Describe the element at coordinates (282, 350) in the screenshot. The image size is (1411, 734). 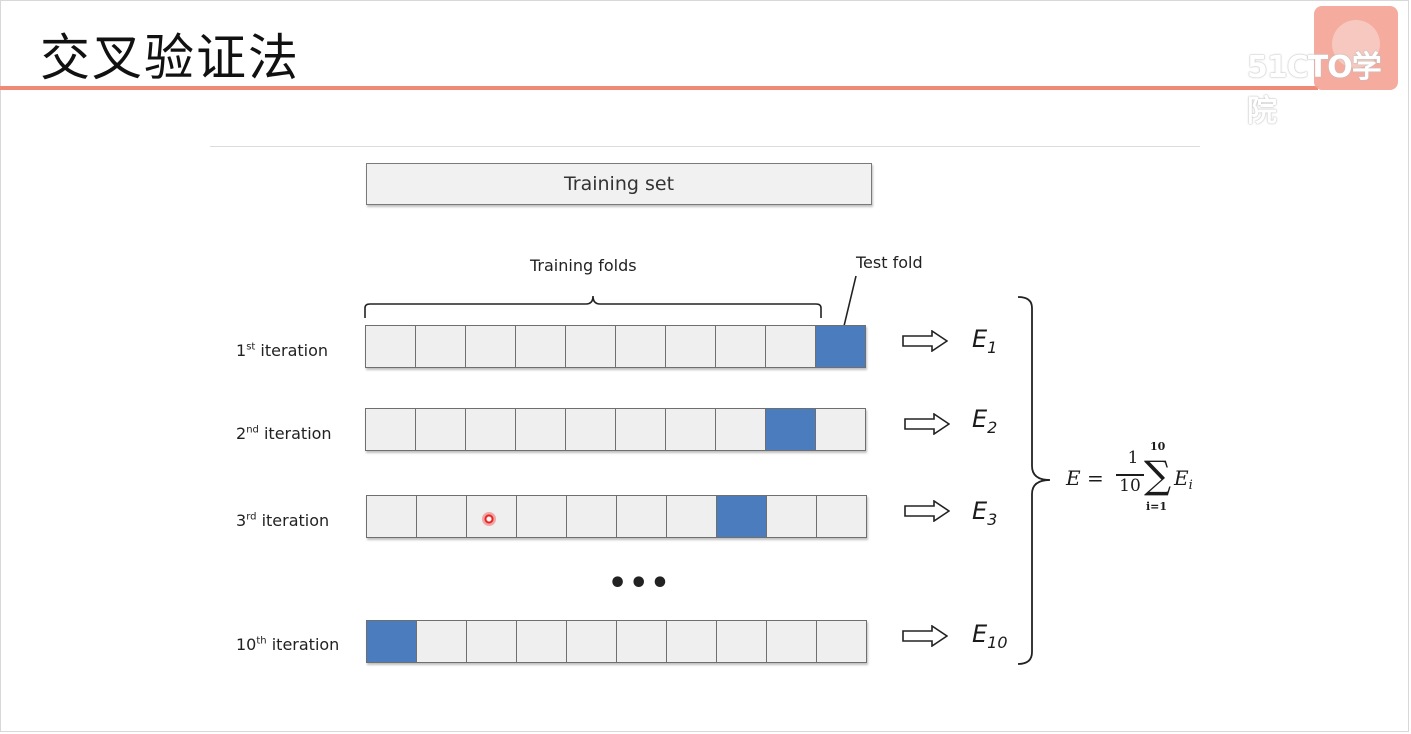
I see `iteration-label-1: 1st iteration` at that location.